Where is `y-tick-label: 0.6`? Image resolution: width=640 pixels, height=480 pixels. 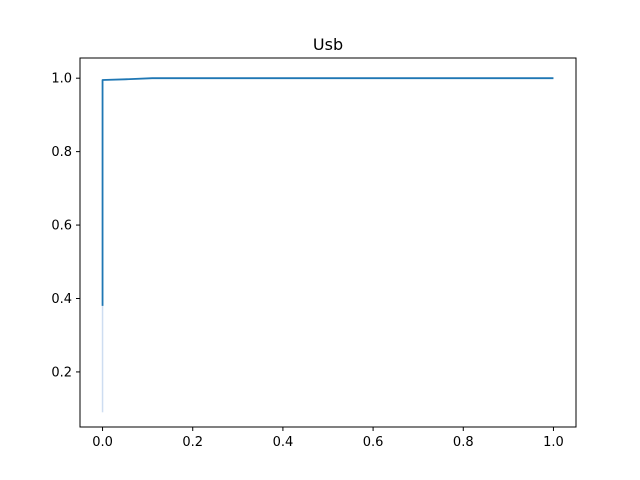
y-tick-label: 0.6 is located at coordinates (61, 226).